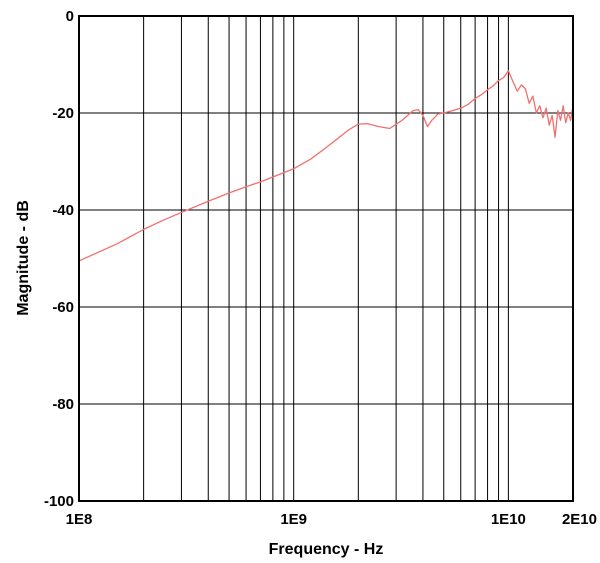 The height and width of the screenshot is (563, 600). I want to click on y-axis-title: Magnitude - dB, so click(23, 258).